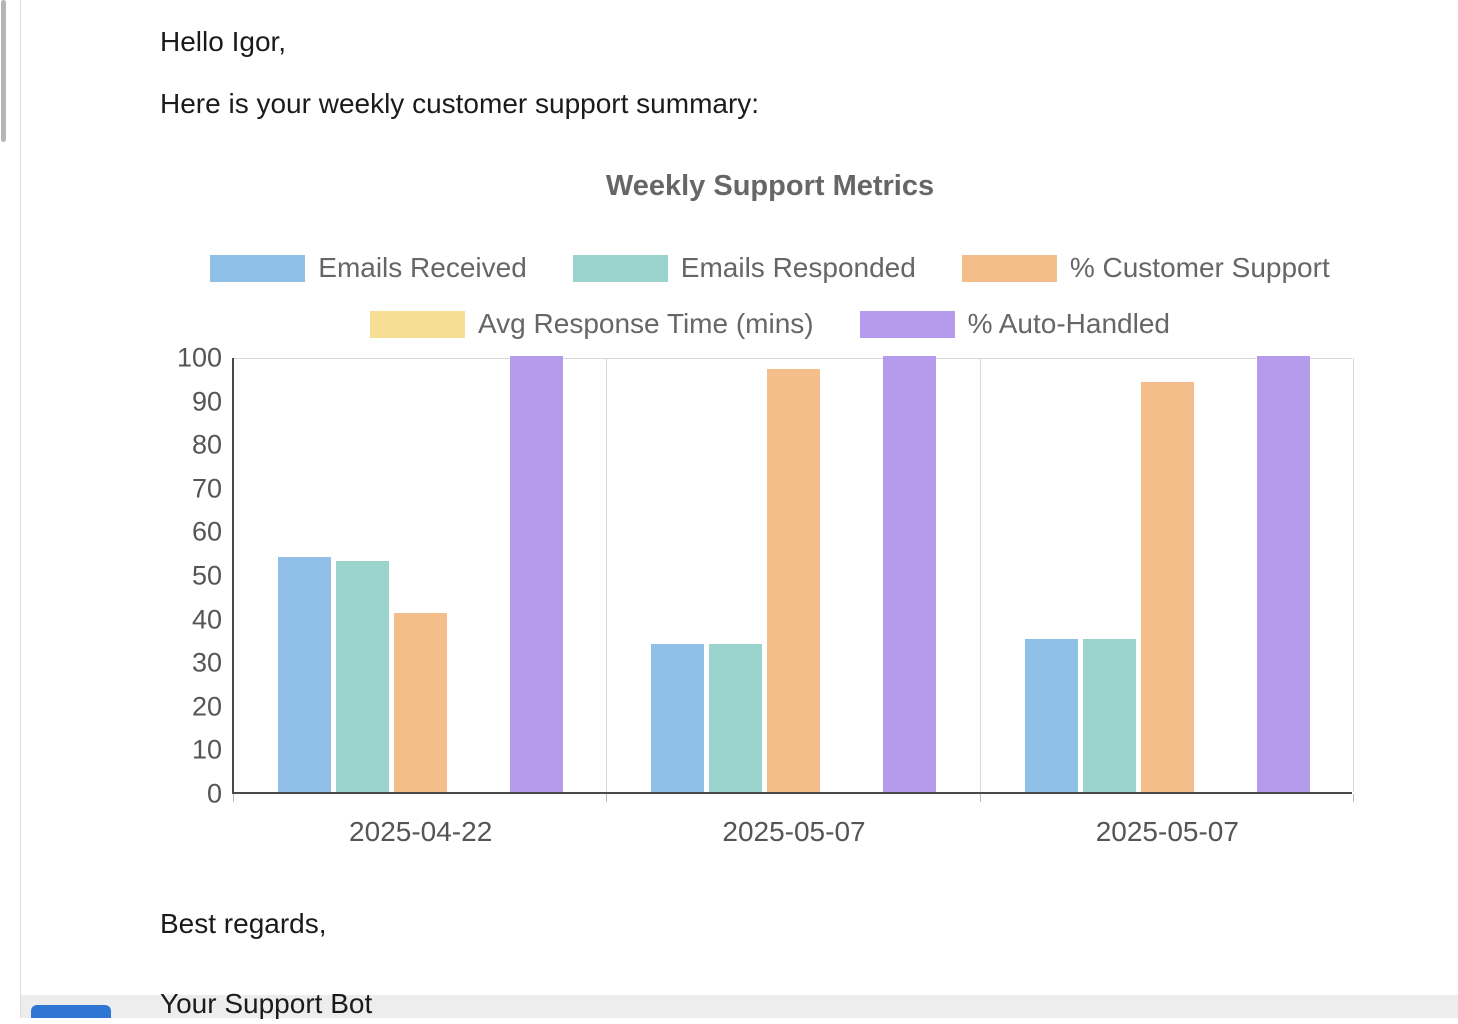 The height and width of the screenshot is (1024, 1458). What do you see at coordinates (266, 964) in the screenshot?
I see `email-signoff: Best regards, Your Support Bot` at bounding box center [266, 964].